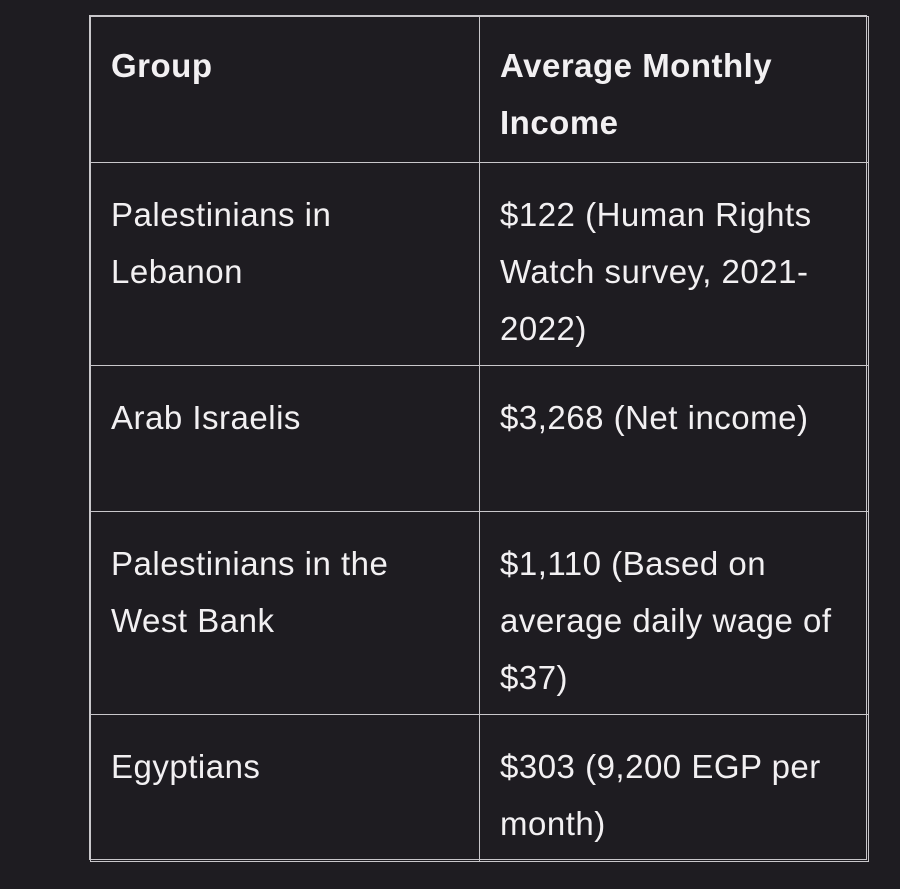 The image size is (900, 889). What do you see at coordinates (285, 89) in the screenshot?
I see `header-group: Group` at bounding box center [285, 89].